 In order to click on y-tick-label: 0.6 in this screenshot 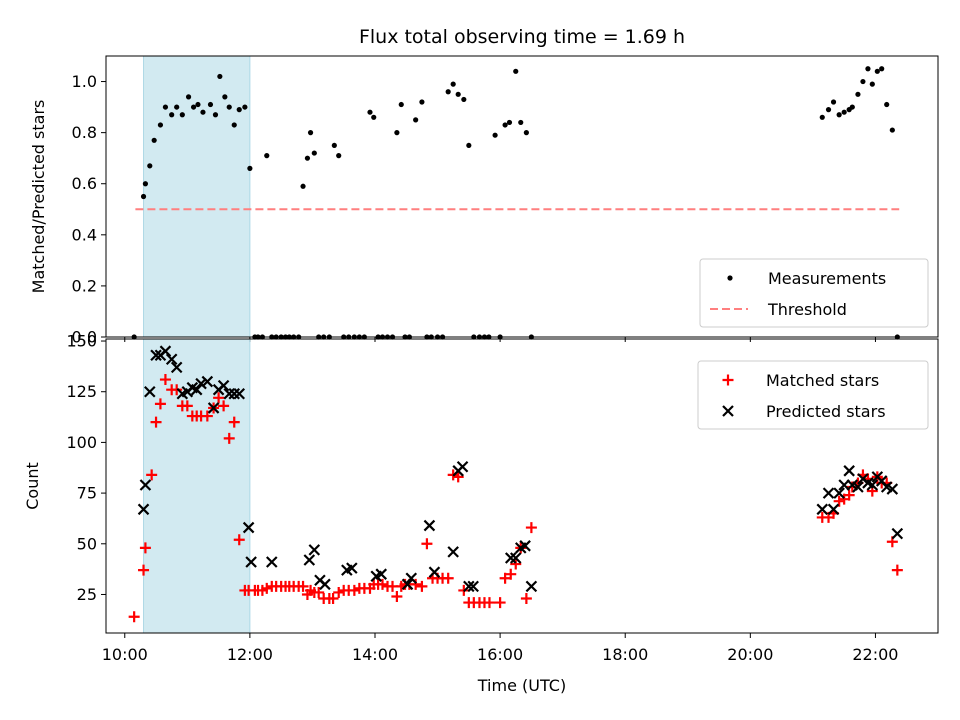, I will do `click(84, 183)`.